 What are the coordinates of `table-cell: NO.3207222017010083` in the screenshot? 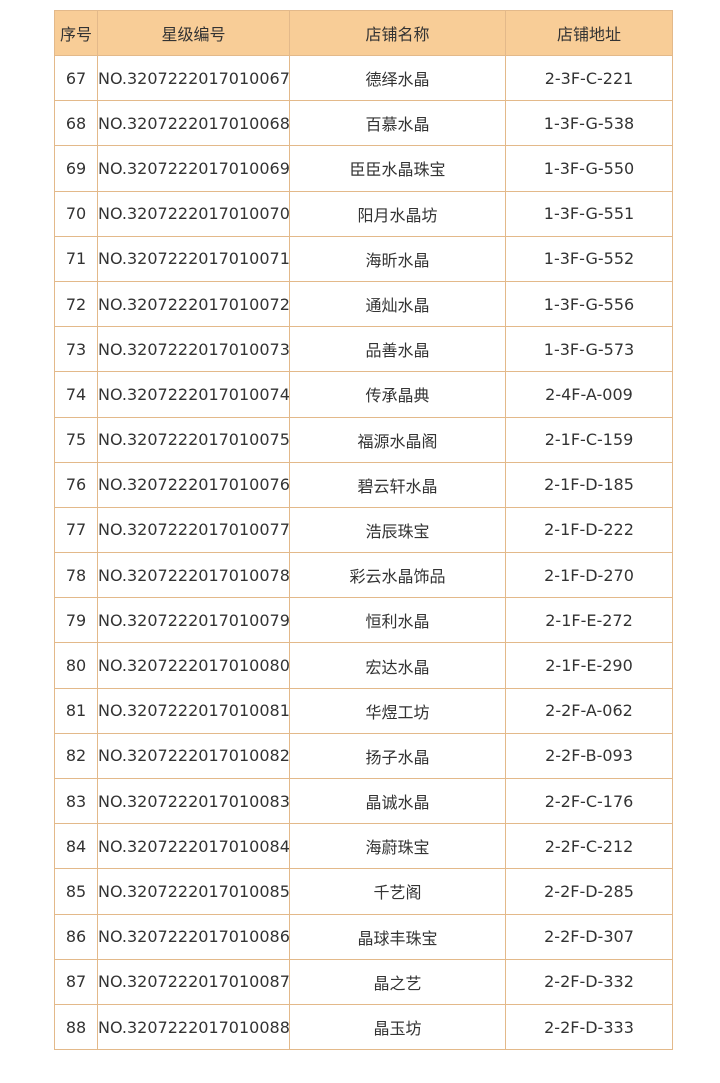 It's located at (193, 801).